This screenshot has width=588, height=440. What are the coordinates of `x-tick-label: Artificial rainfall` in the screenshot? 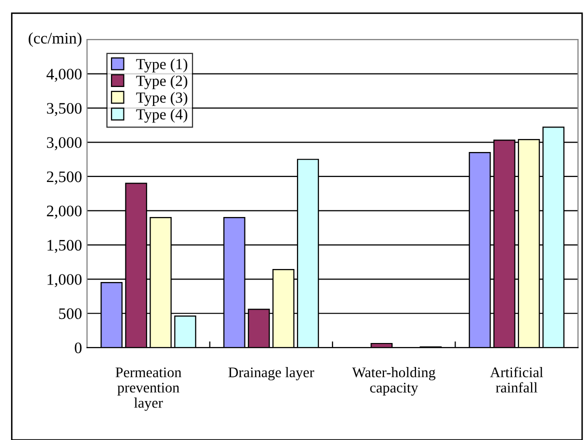 It's located at (517, 379).